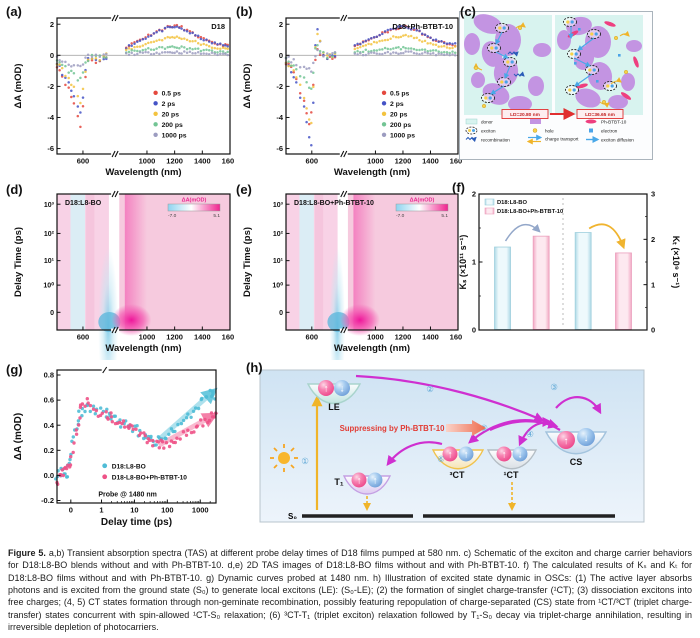  Describe the element at coordinates (514, 431) in the screenshot. I see `arrow-to-ct3` at that location.